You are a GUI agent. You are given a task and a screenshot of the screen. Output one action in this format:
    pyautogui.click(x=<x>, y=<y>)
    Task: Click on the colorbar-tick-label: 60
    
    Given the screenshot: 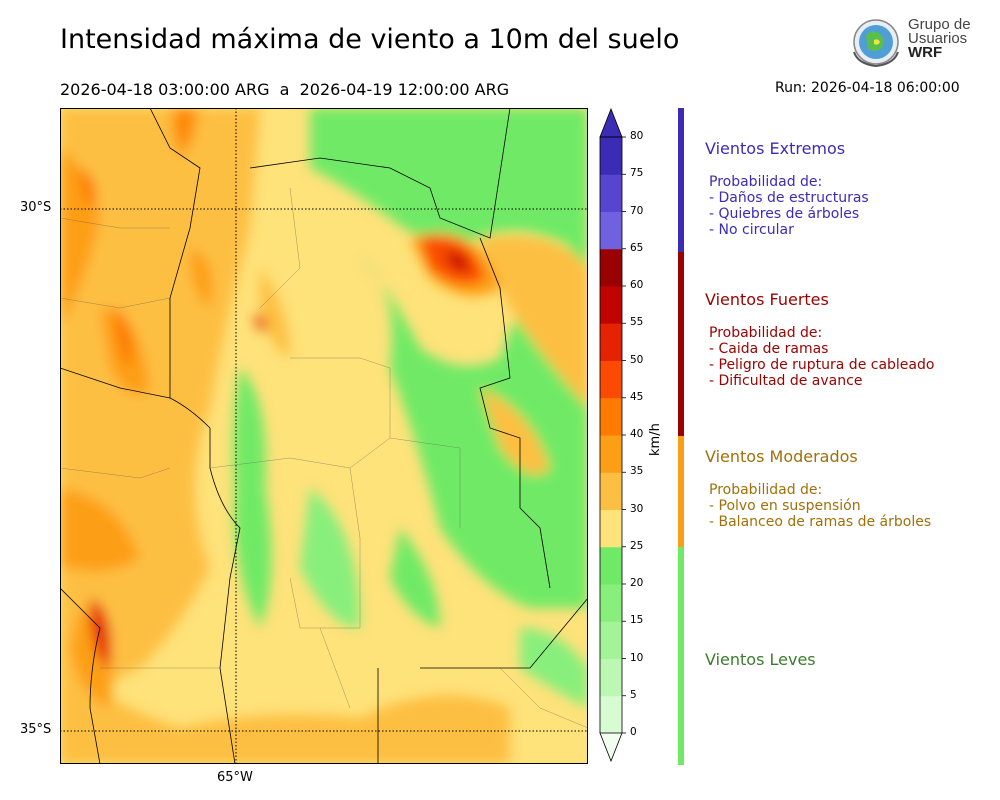 What is the action you would take?
    pyautogui.click(x=637, y=285)
    